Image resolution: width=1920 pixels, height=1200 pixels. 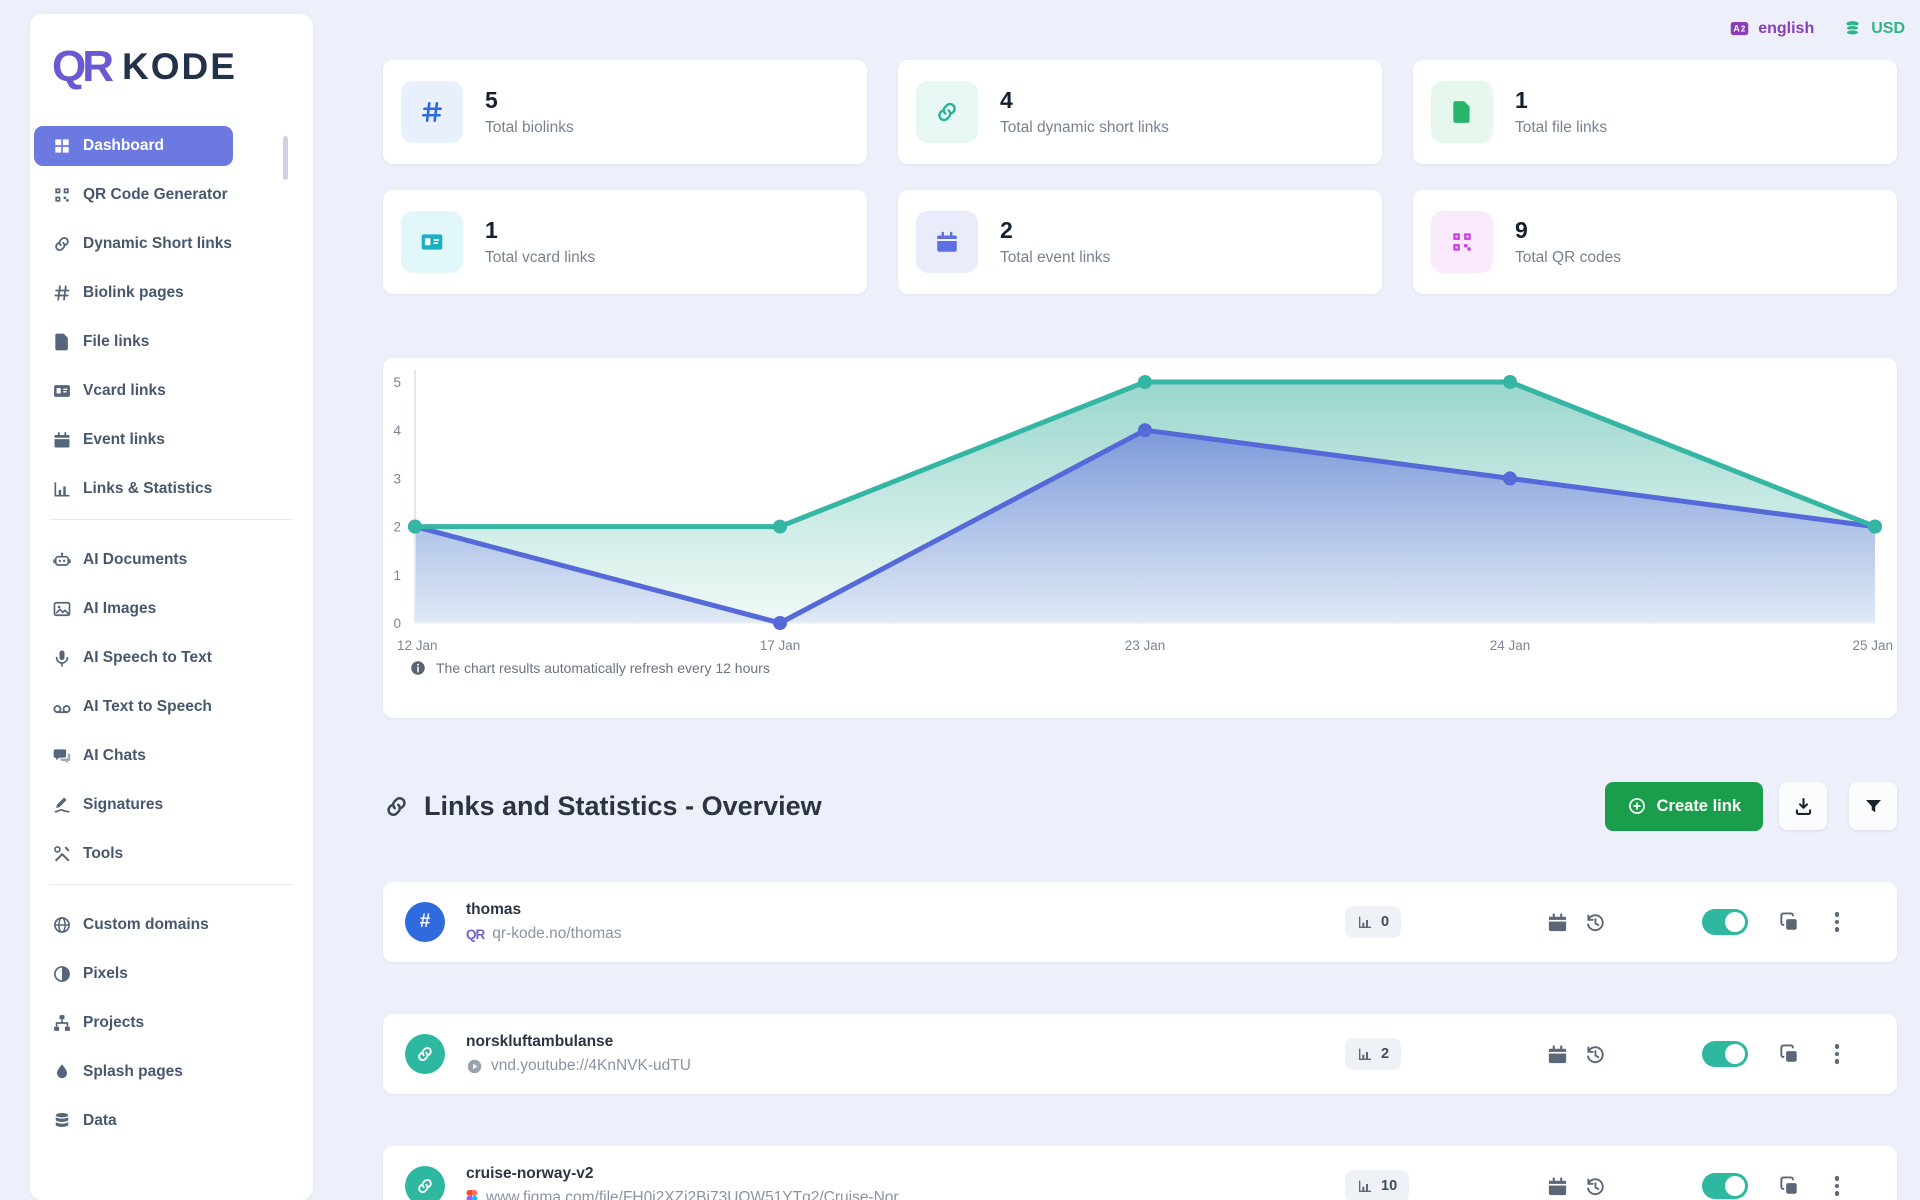 I want to click on clicks-count: 0, so click(x=1385, y=922).